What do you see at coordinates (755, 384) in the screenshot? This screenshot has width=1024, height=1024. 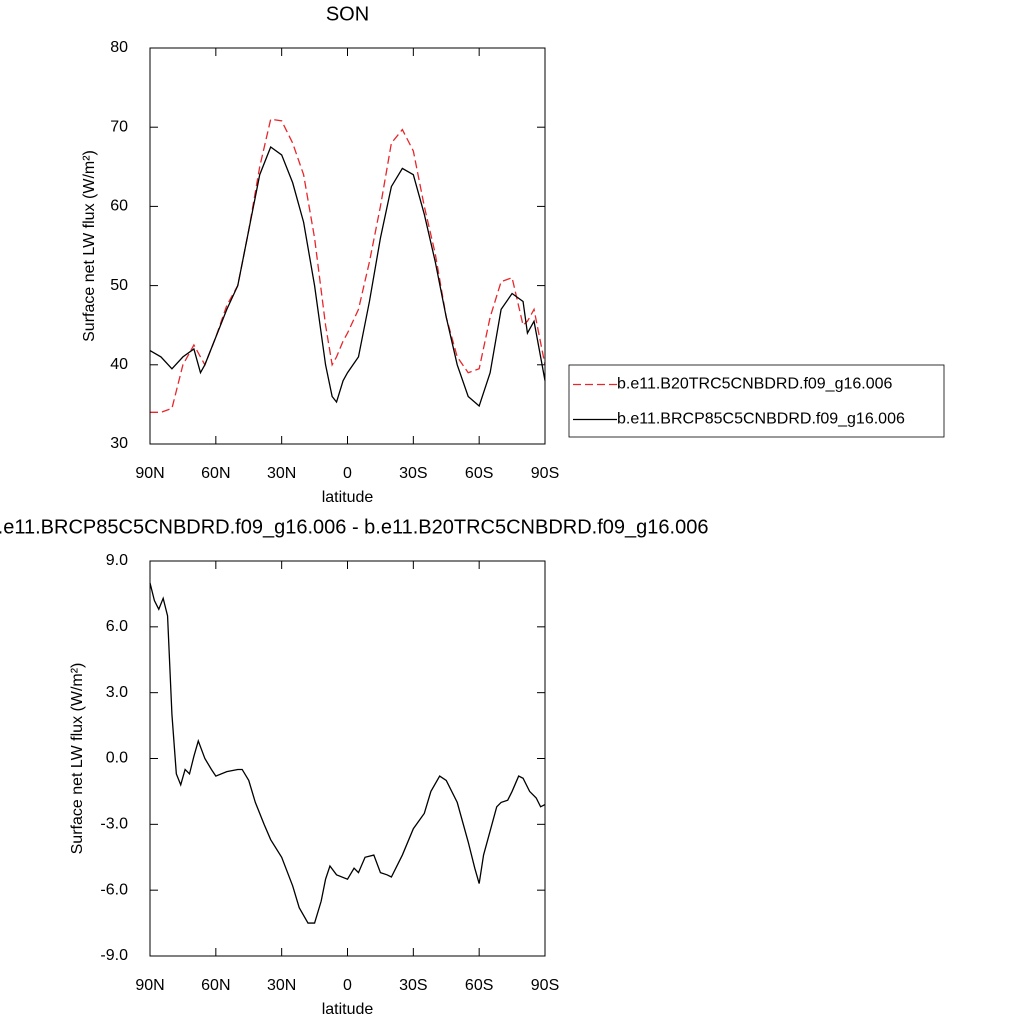 I see `legend-label: b.e11.B20TRC5CNBDRD.f09_g16.006` at bounding box center [755, 384].